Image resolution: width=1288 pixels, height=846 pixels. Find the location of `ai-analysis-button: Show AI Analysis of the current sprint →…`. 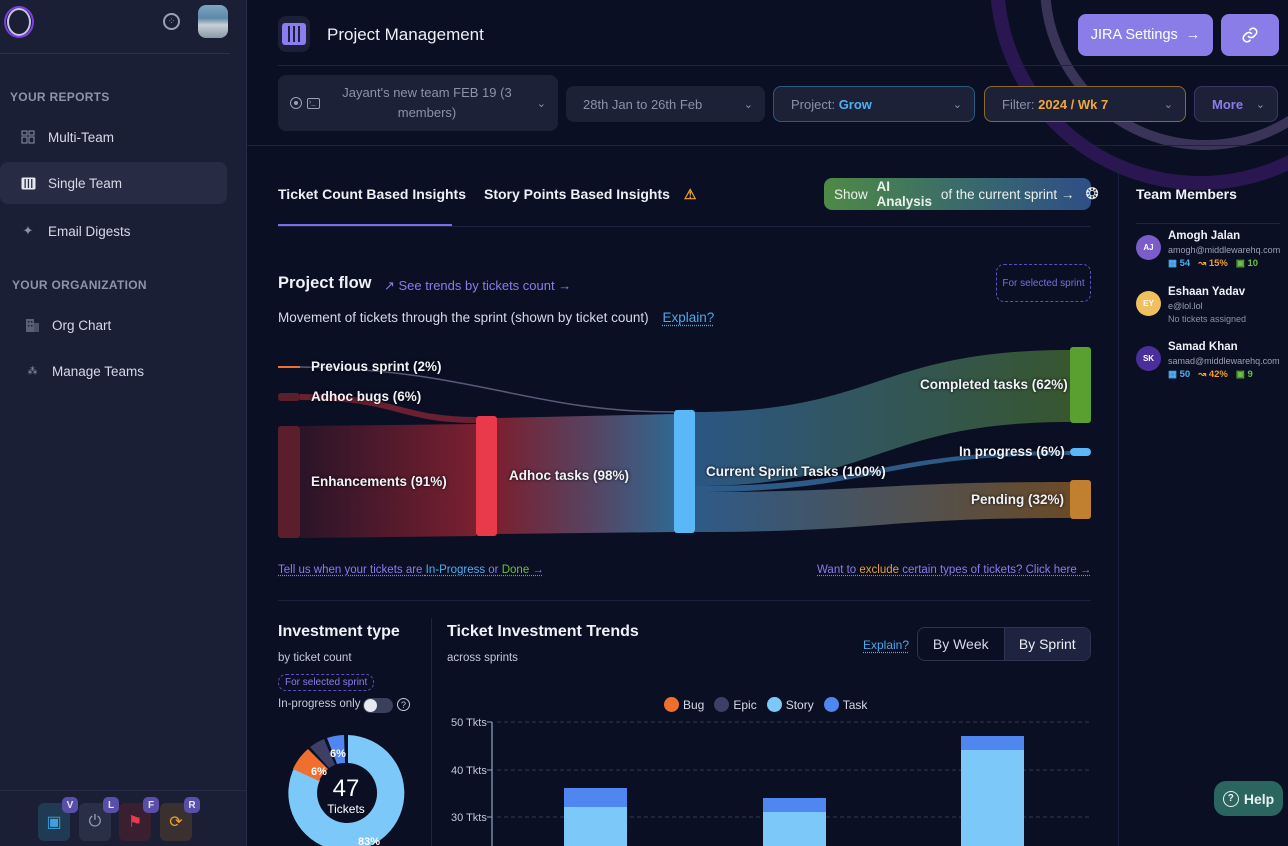

ai-analysis-button: Show AI Analysis of the current sprint →… is located at coordinates (961, 194).